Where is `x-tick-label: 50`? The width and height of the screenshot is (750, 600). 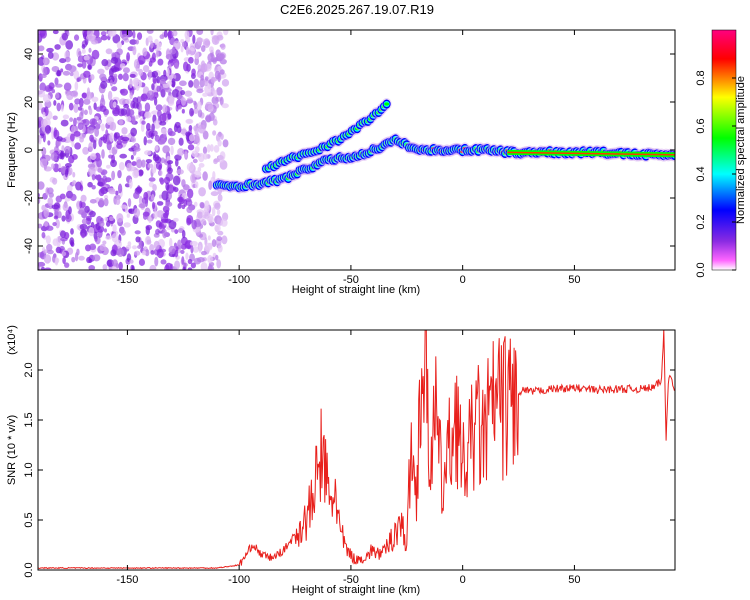 x-tick-label: 50 is located at coordinates (574, 280).